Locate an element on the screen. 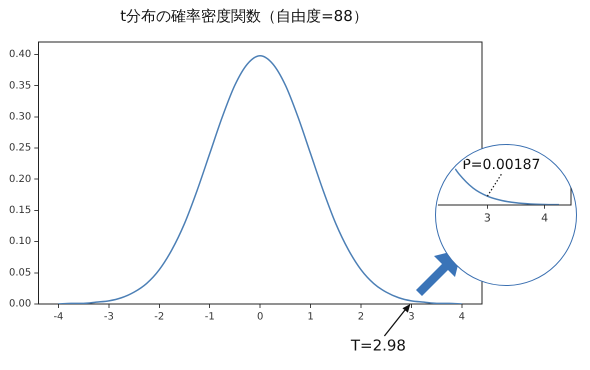  x-tick-label: 0 is located at coordinates (260, 317).